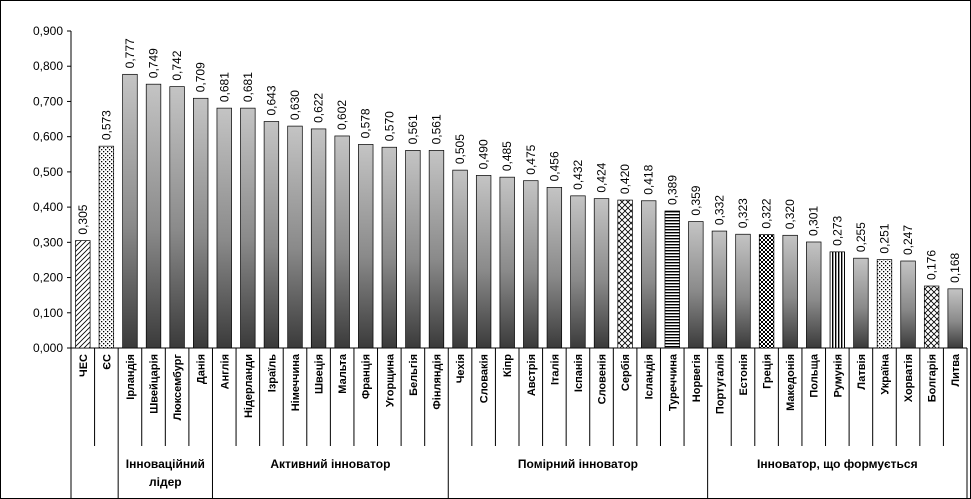 This screenshot has height=499, width=971. Describe the element at coordinates (130, 53) in the screenshot. I see `value-label: 0,777` at that location.